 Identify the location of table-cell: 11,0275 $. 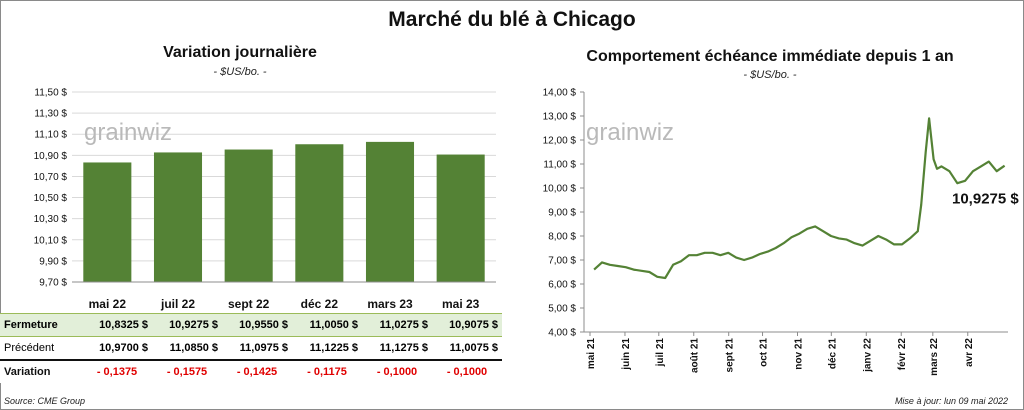
(397, 325).